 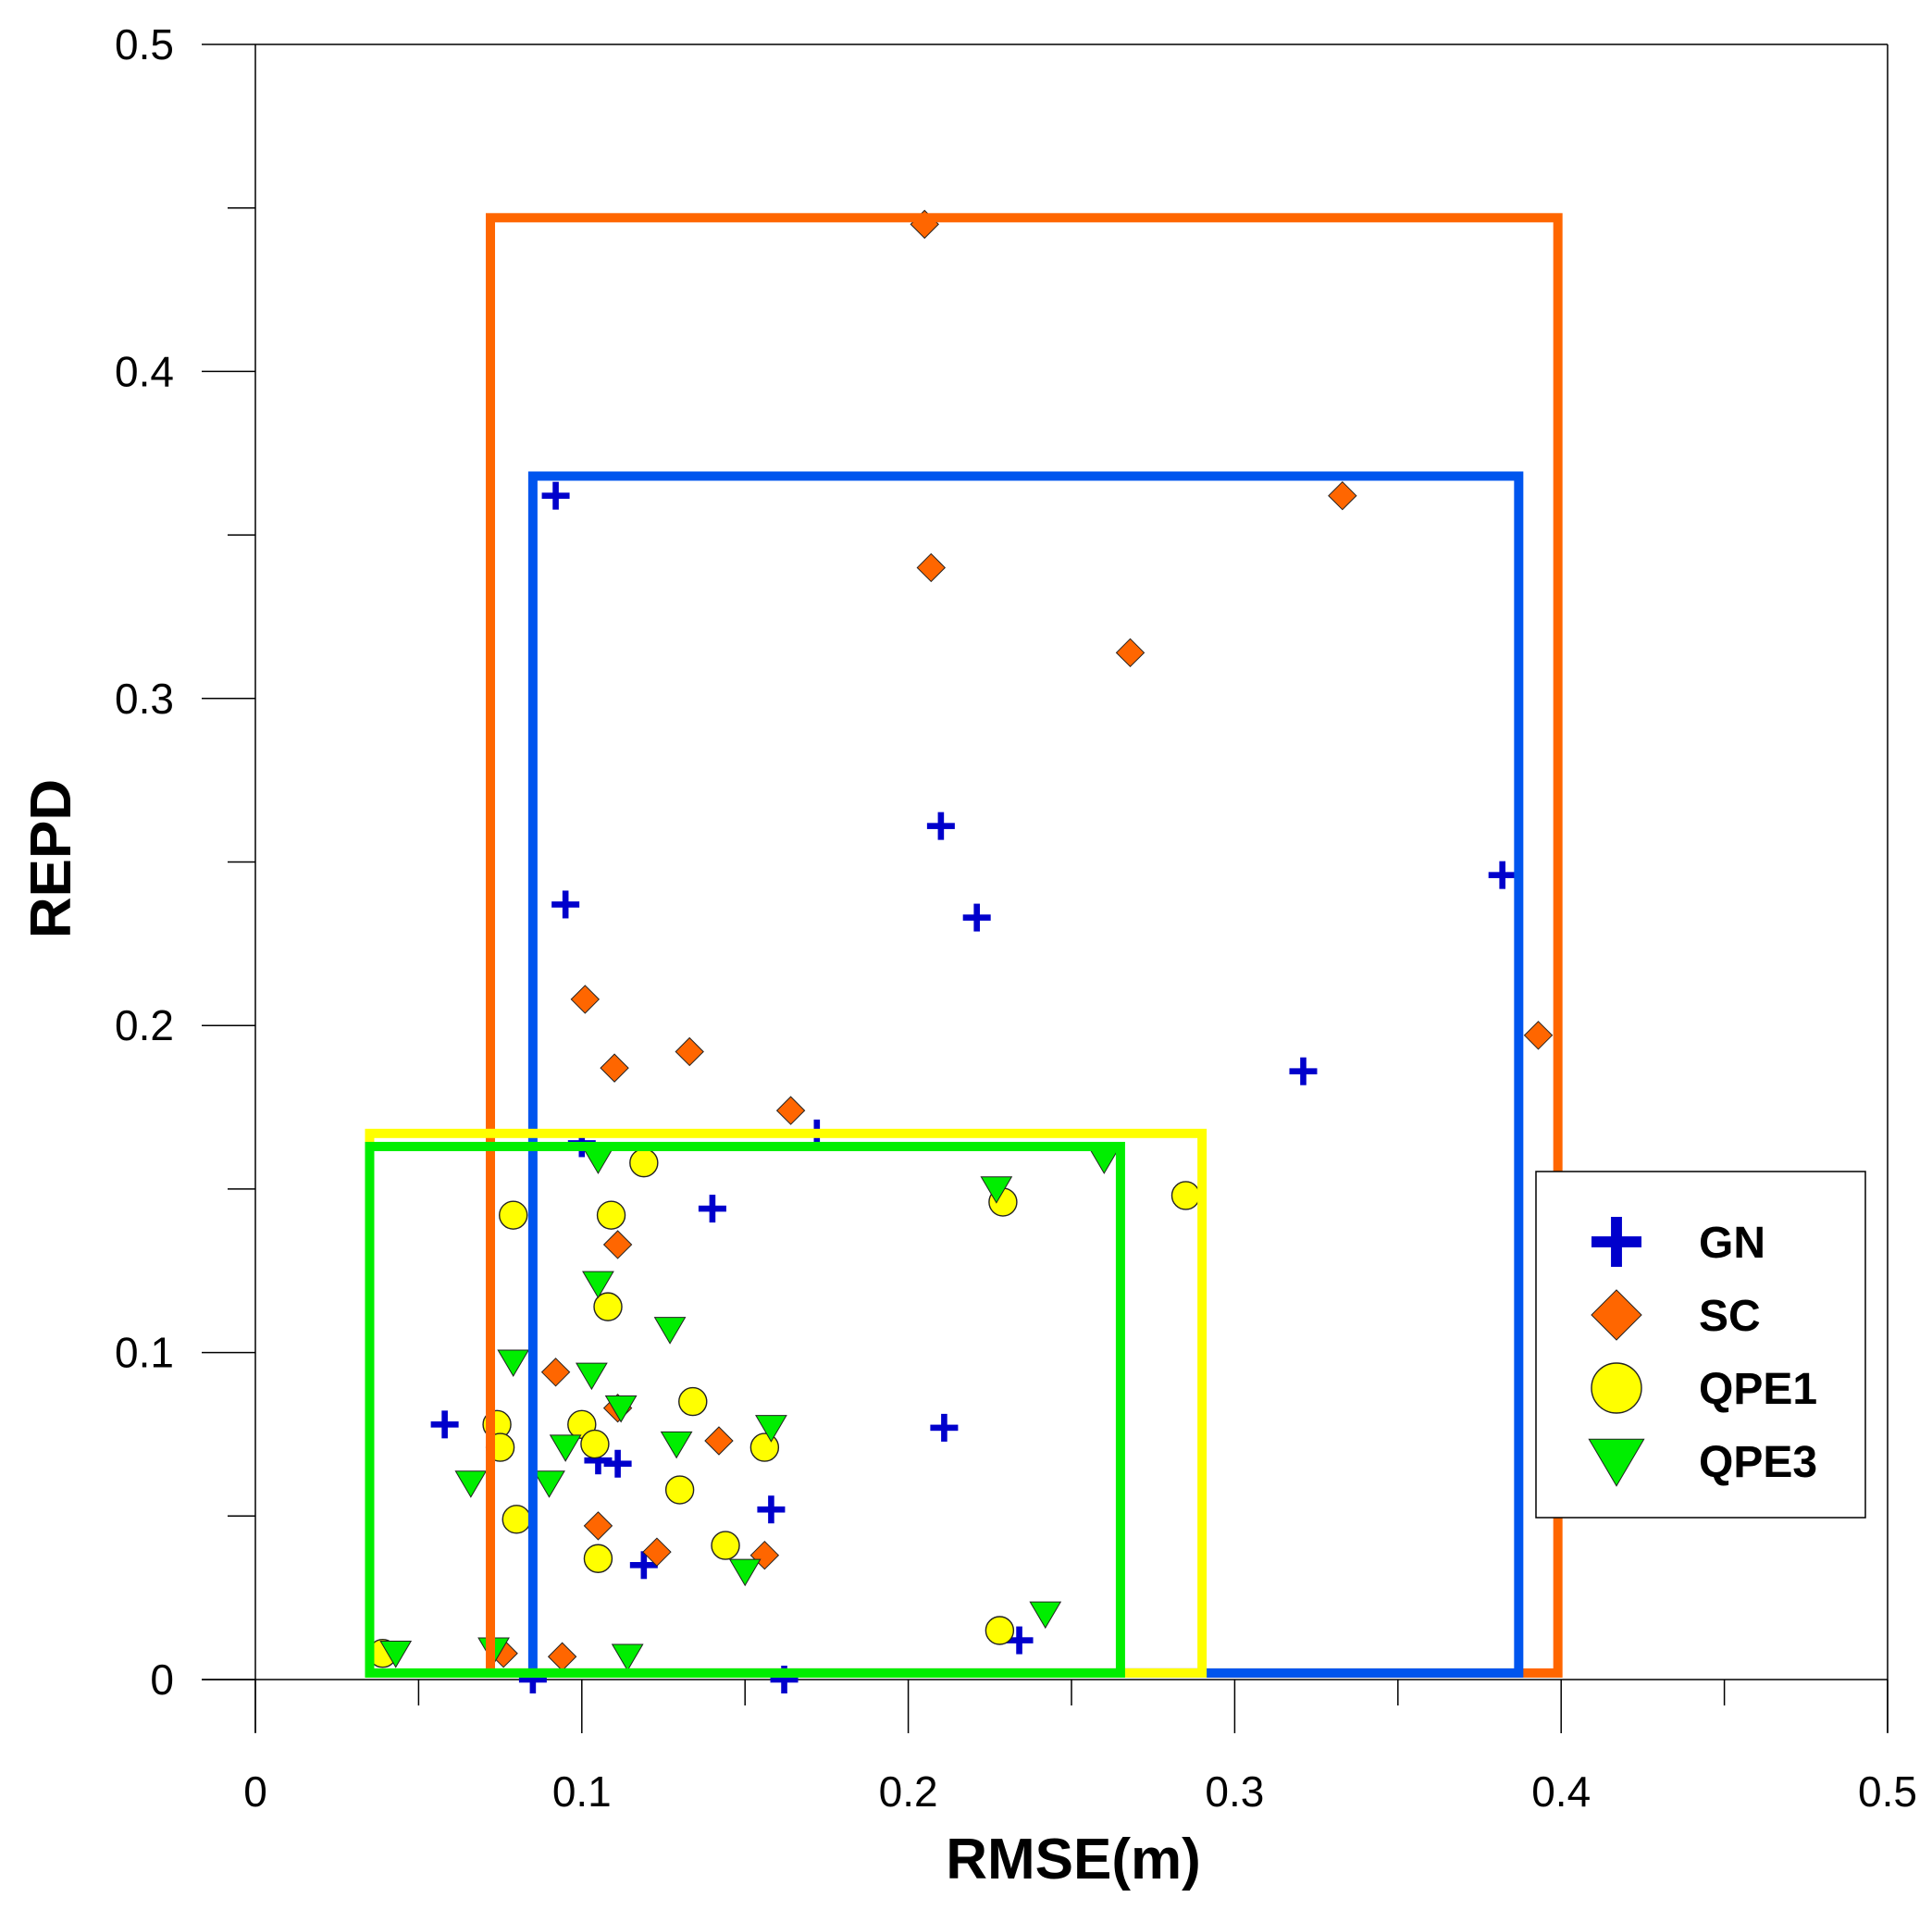 What do you see at coordinates (51, 858) in the screenshot?
I see `y-axis-title: REPD` at bounding box center [51, 858].